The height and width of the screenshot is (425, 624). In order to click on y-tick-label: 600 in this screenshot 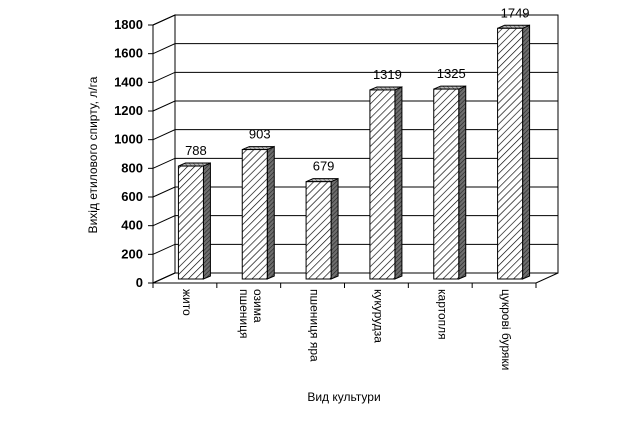, I will do `click(132, 196)`.